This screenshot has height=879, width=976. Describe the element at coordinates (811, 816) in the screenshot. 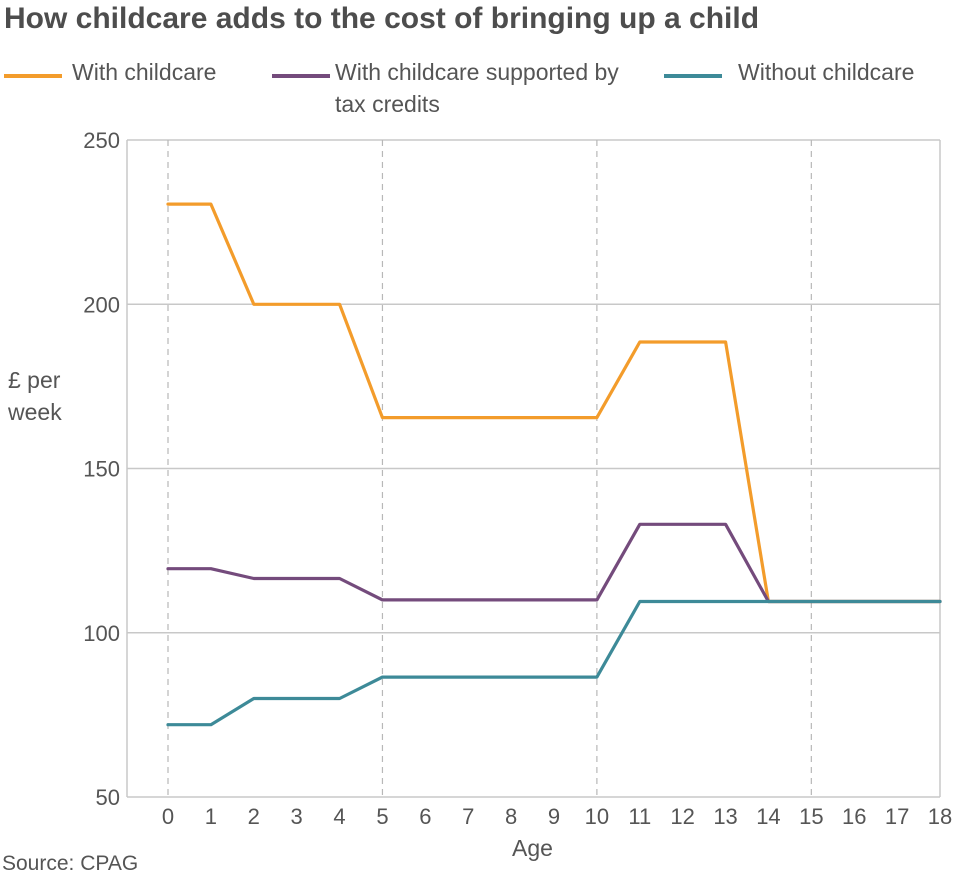

I see `x-tick-label: 15` at that location.